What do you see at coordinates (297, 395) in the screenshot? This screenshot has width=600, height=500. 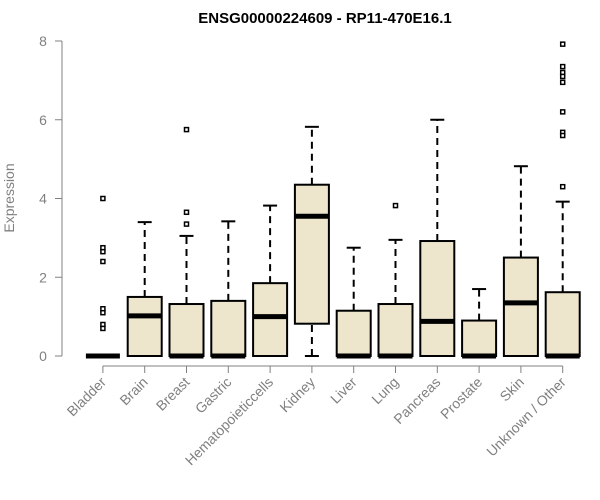 I see `x-tick-label: Kidney` at bounding box center [297, 395].